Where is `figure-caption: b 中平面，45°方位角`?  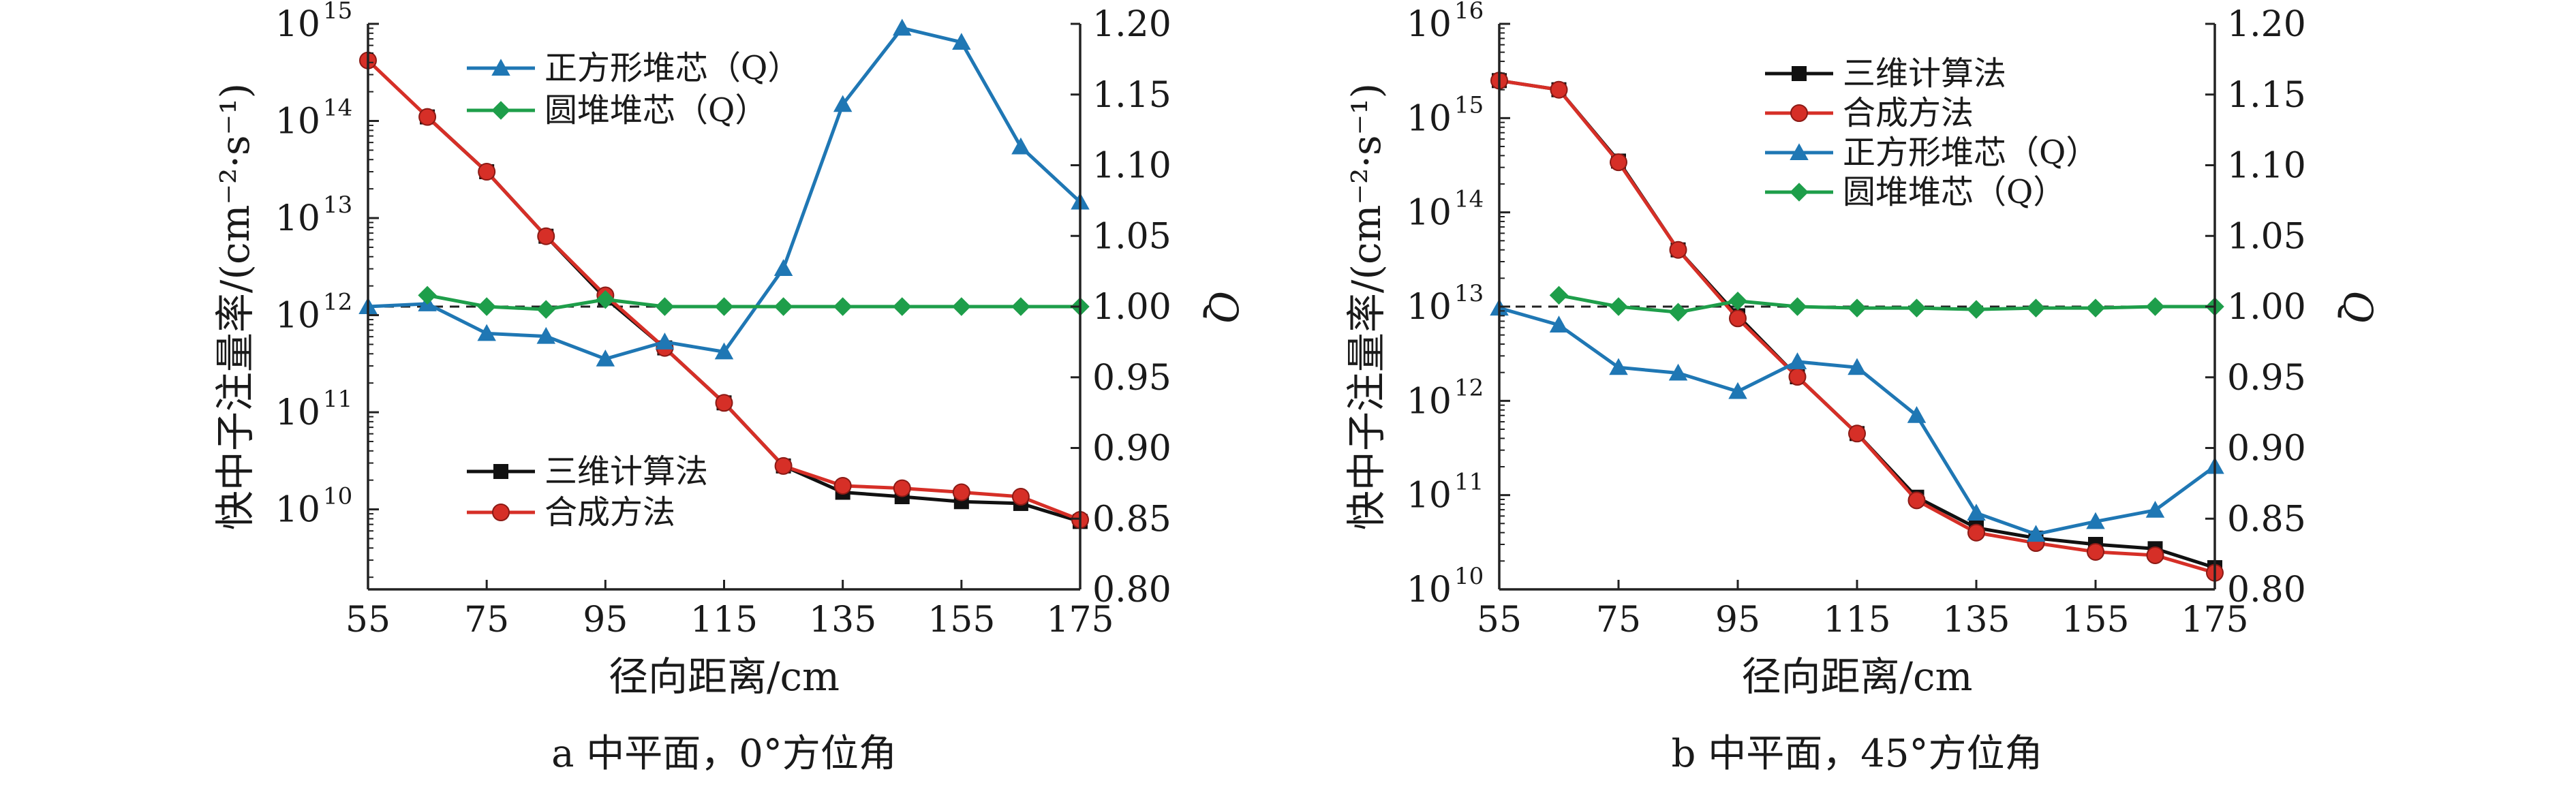
figure-caption: b 中平面，45°方位角 is located at coordinates (1857, 754).